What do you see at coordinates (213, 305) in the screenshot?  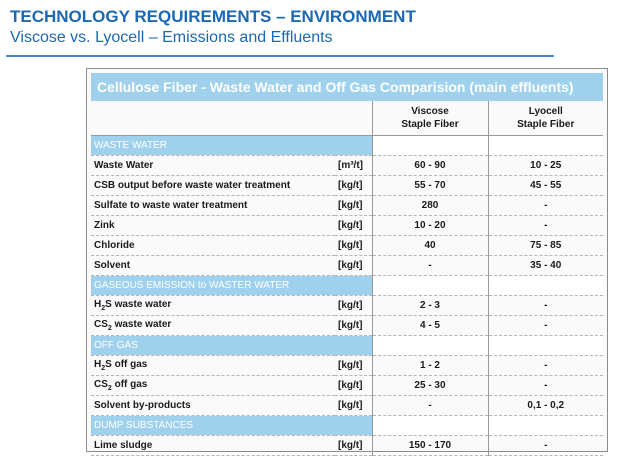 I see `row-parameter: H2S waste water` at bounding box center [213, 305].